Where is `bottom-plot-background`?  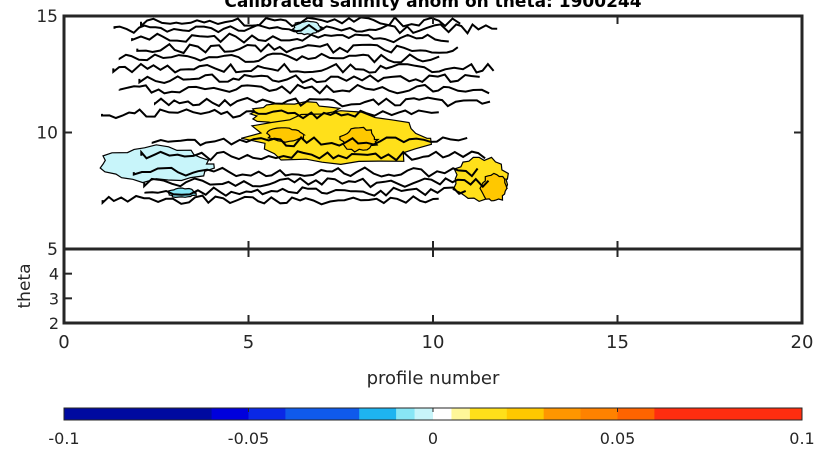
bottom-plot-background is located at coordinates (433, 286).